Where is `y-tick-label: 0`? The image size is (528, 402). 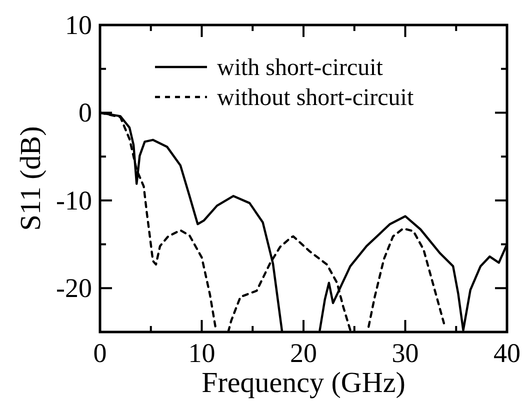
y-tick-label: 0 is located at coordinates (85, 113).